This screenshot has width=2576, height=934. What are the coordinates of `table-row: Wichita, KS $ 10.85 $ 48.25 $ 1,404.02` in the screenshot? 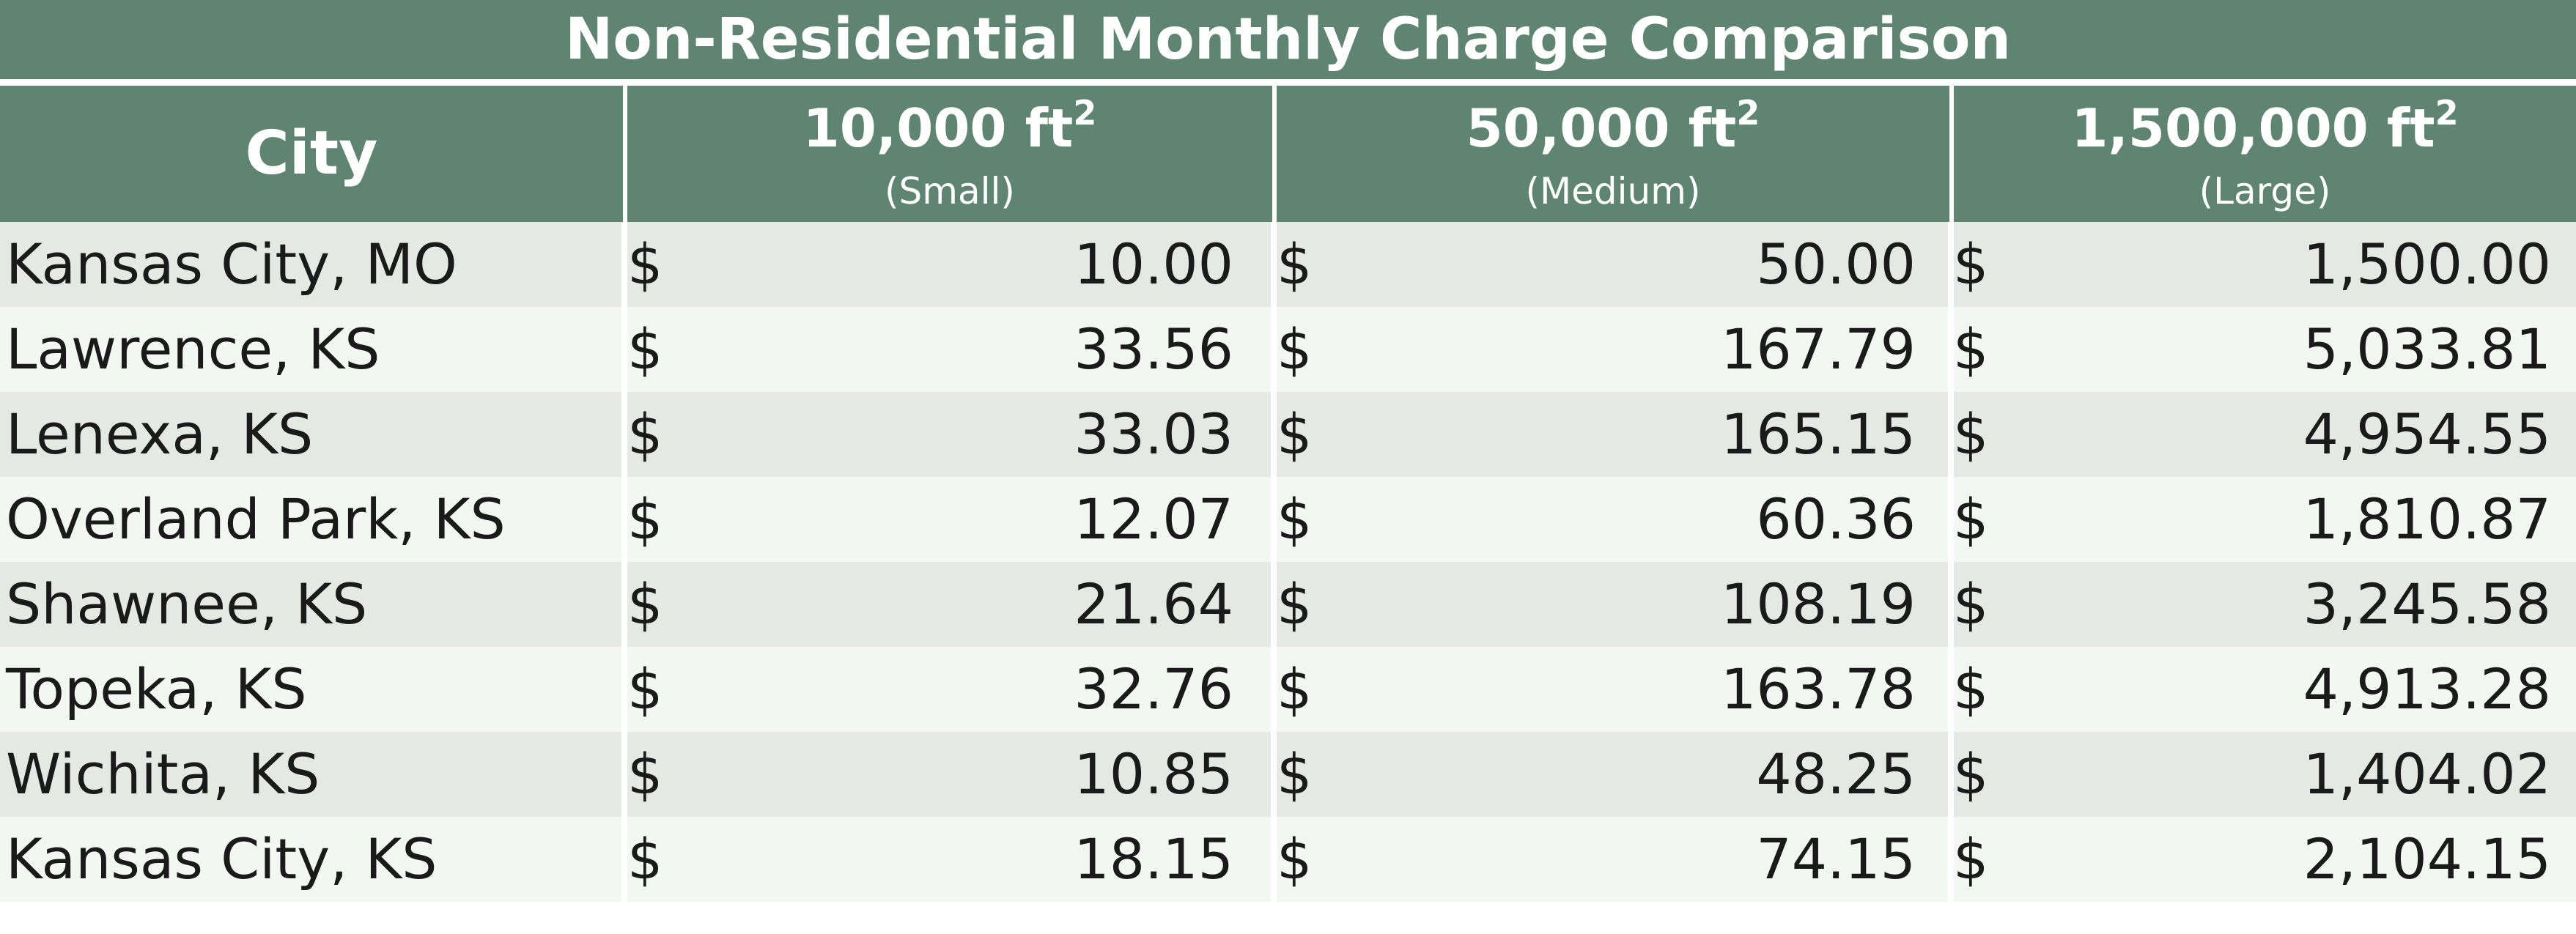 It's located at (1288, 774).